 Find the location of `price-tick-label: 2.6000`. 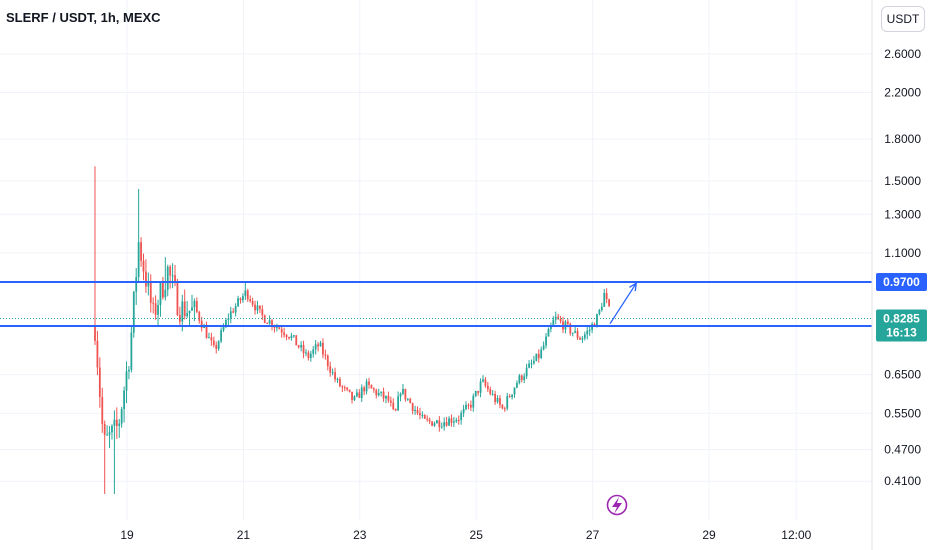

price-tick-label: 2.6000 is located at coordinates (902, 54).